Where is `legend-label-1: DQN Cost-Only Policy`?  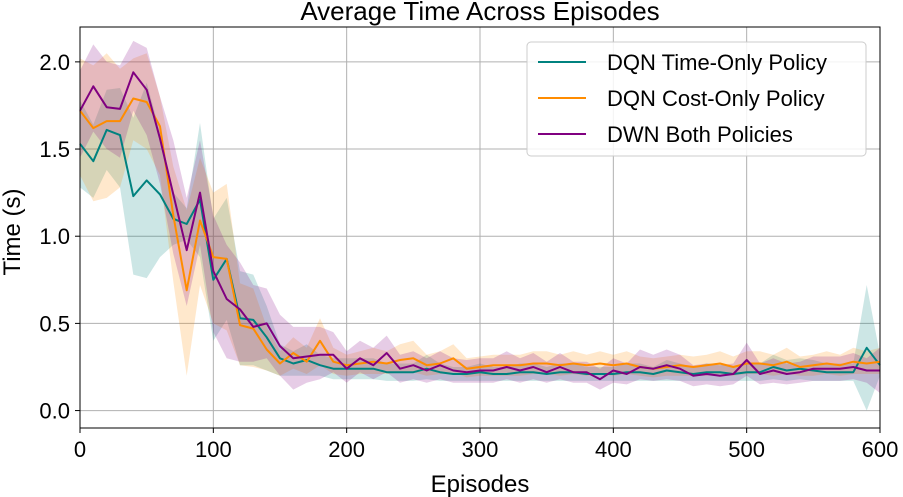
legend-label-1: DQN Cost-Only Policy is located at coordinates (716, 98).